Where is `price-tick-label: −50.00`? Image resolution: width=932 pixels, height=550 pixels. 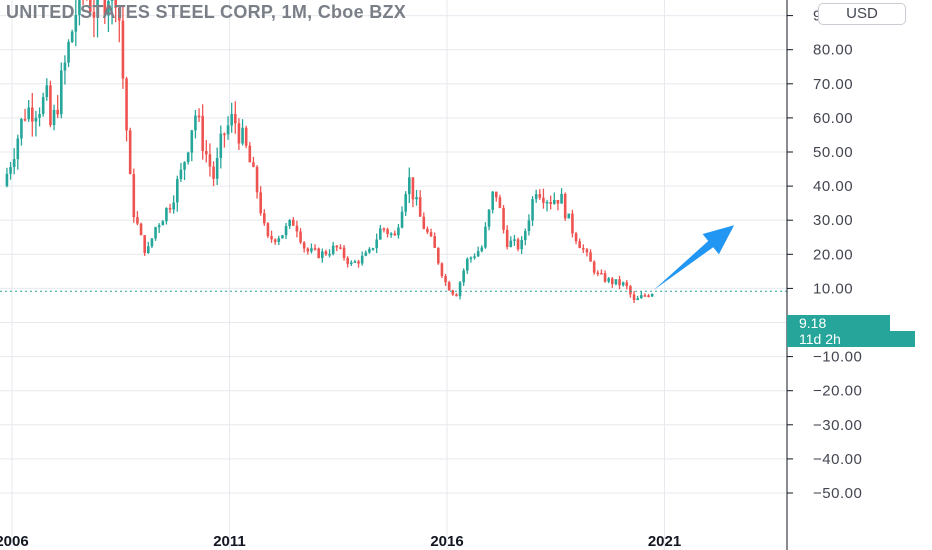 price-tick-label: −50.00 is located at coordinates (837, 493).